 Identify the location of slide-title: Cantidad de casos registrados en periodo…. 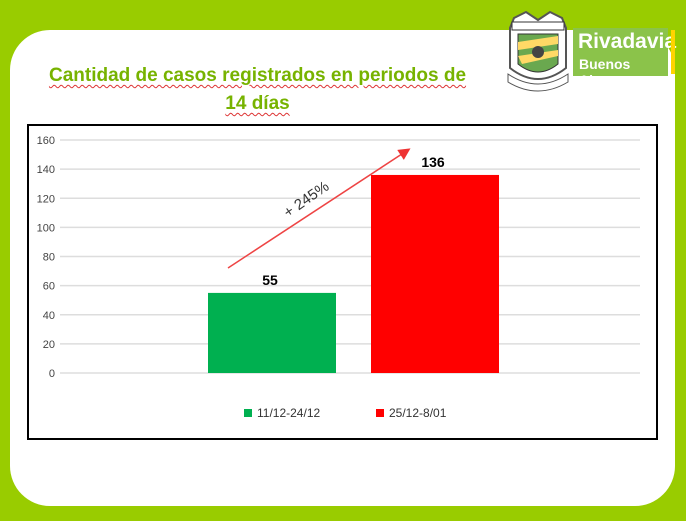
(257, 90).